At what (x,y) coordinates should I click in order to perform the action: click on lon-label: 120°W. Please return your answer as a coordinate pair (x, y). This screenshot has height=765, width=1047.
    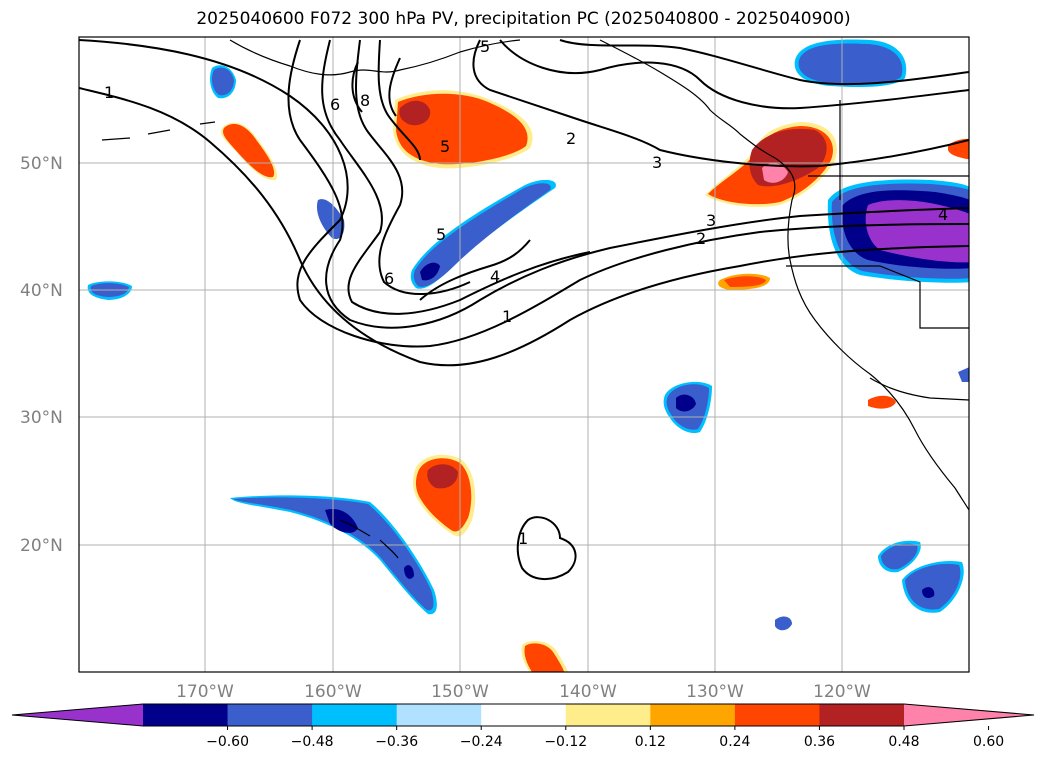
    Looking at the image, I should click on (842, 692).